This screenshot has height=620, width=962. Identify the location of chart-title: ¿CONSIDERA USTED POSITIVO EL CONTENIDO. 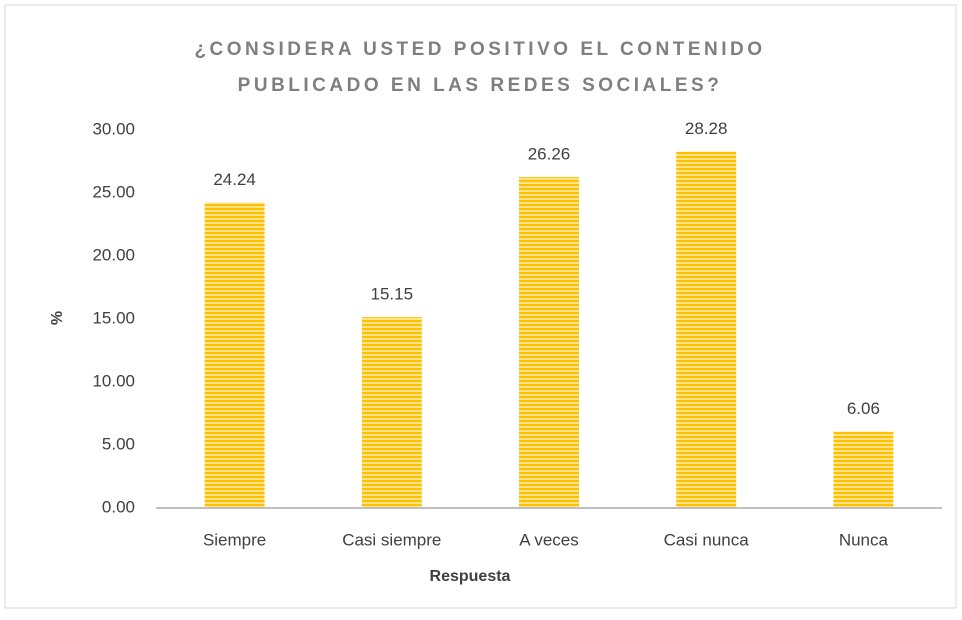
(479, 49).